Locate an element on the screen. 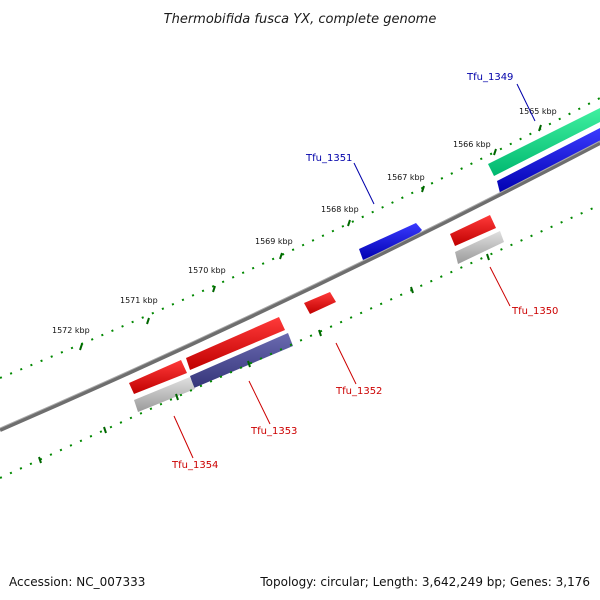 The height and width of the screenshot is (600, 600). tick-label-1568: 1568 kbp is located at coordinates (340, 209).